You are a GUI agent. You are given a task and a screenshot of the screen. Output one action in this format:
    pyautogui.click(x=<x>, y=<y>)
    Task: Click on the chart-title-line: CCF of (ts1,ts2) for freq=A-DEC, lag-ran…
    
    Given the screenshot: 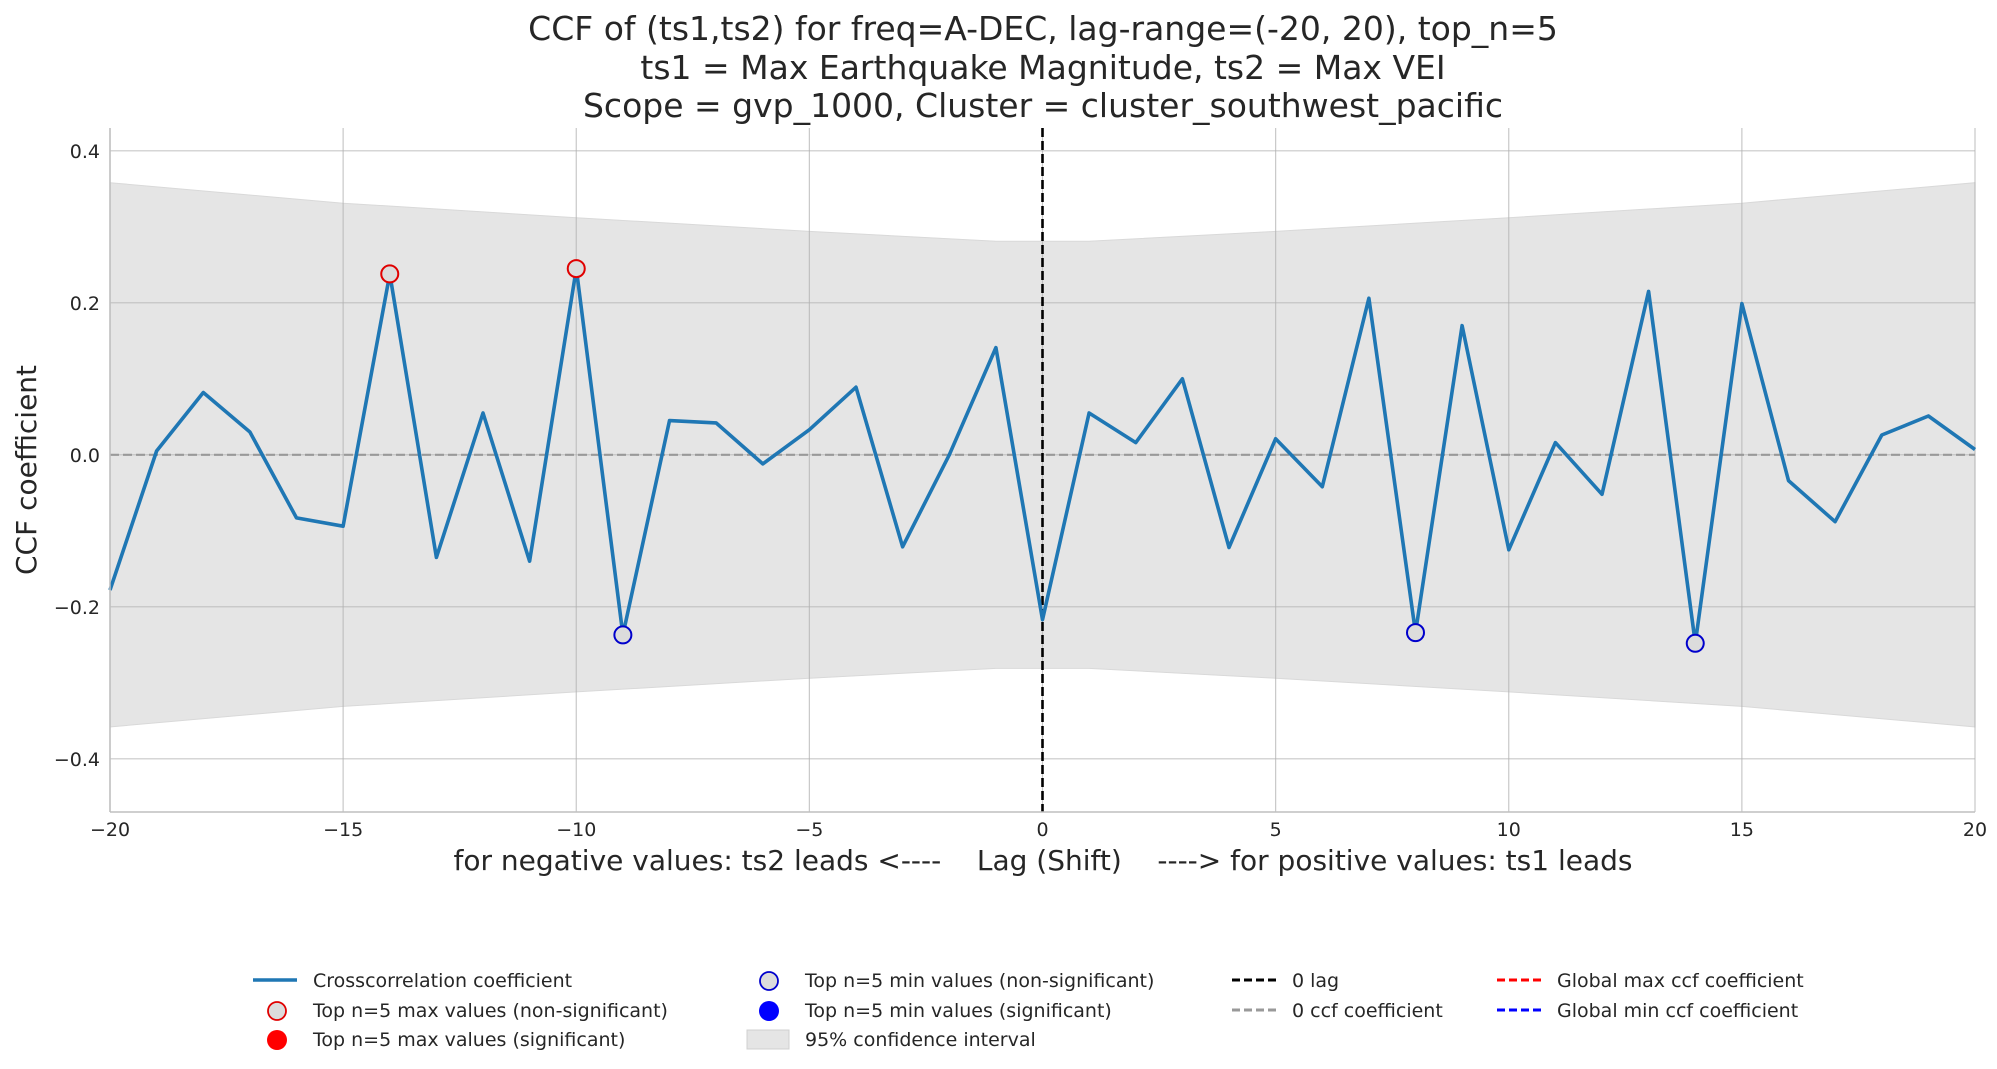 What is the action you would take?
    pyautogui.click(x=1043, y=28)
    